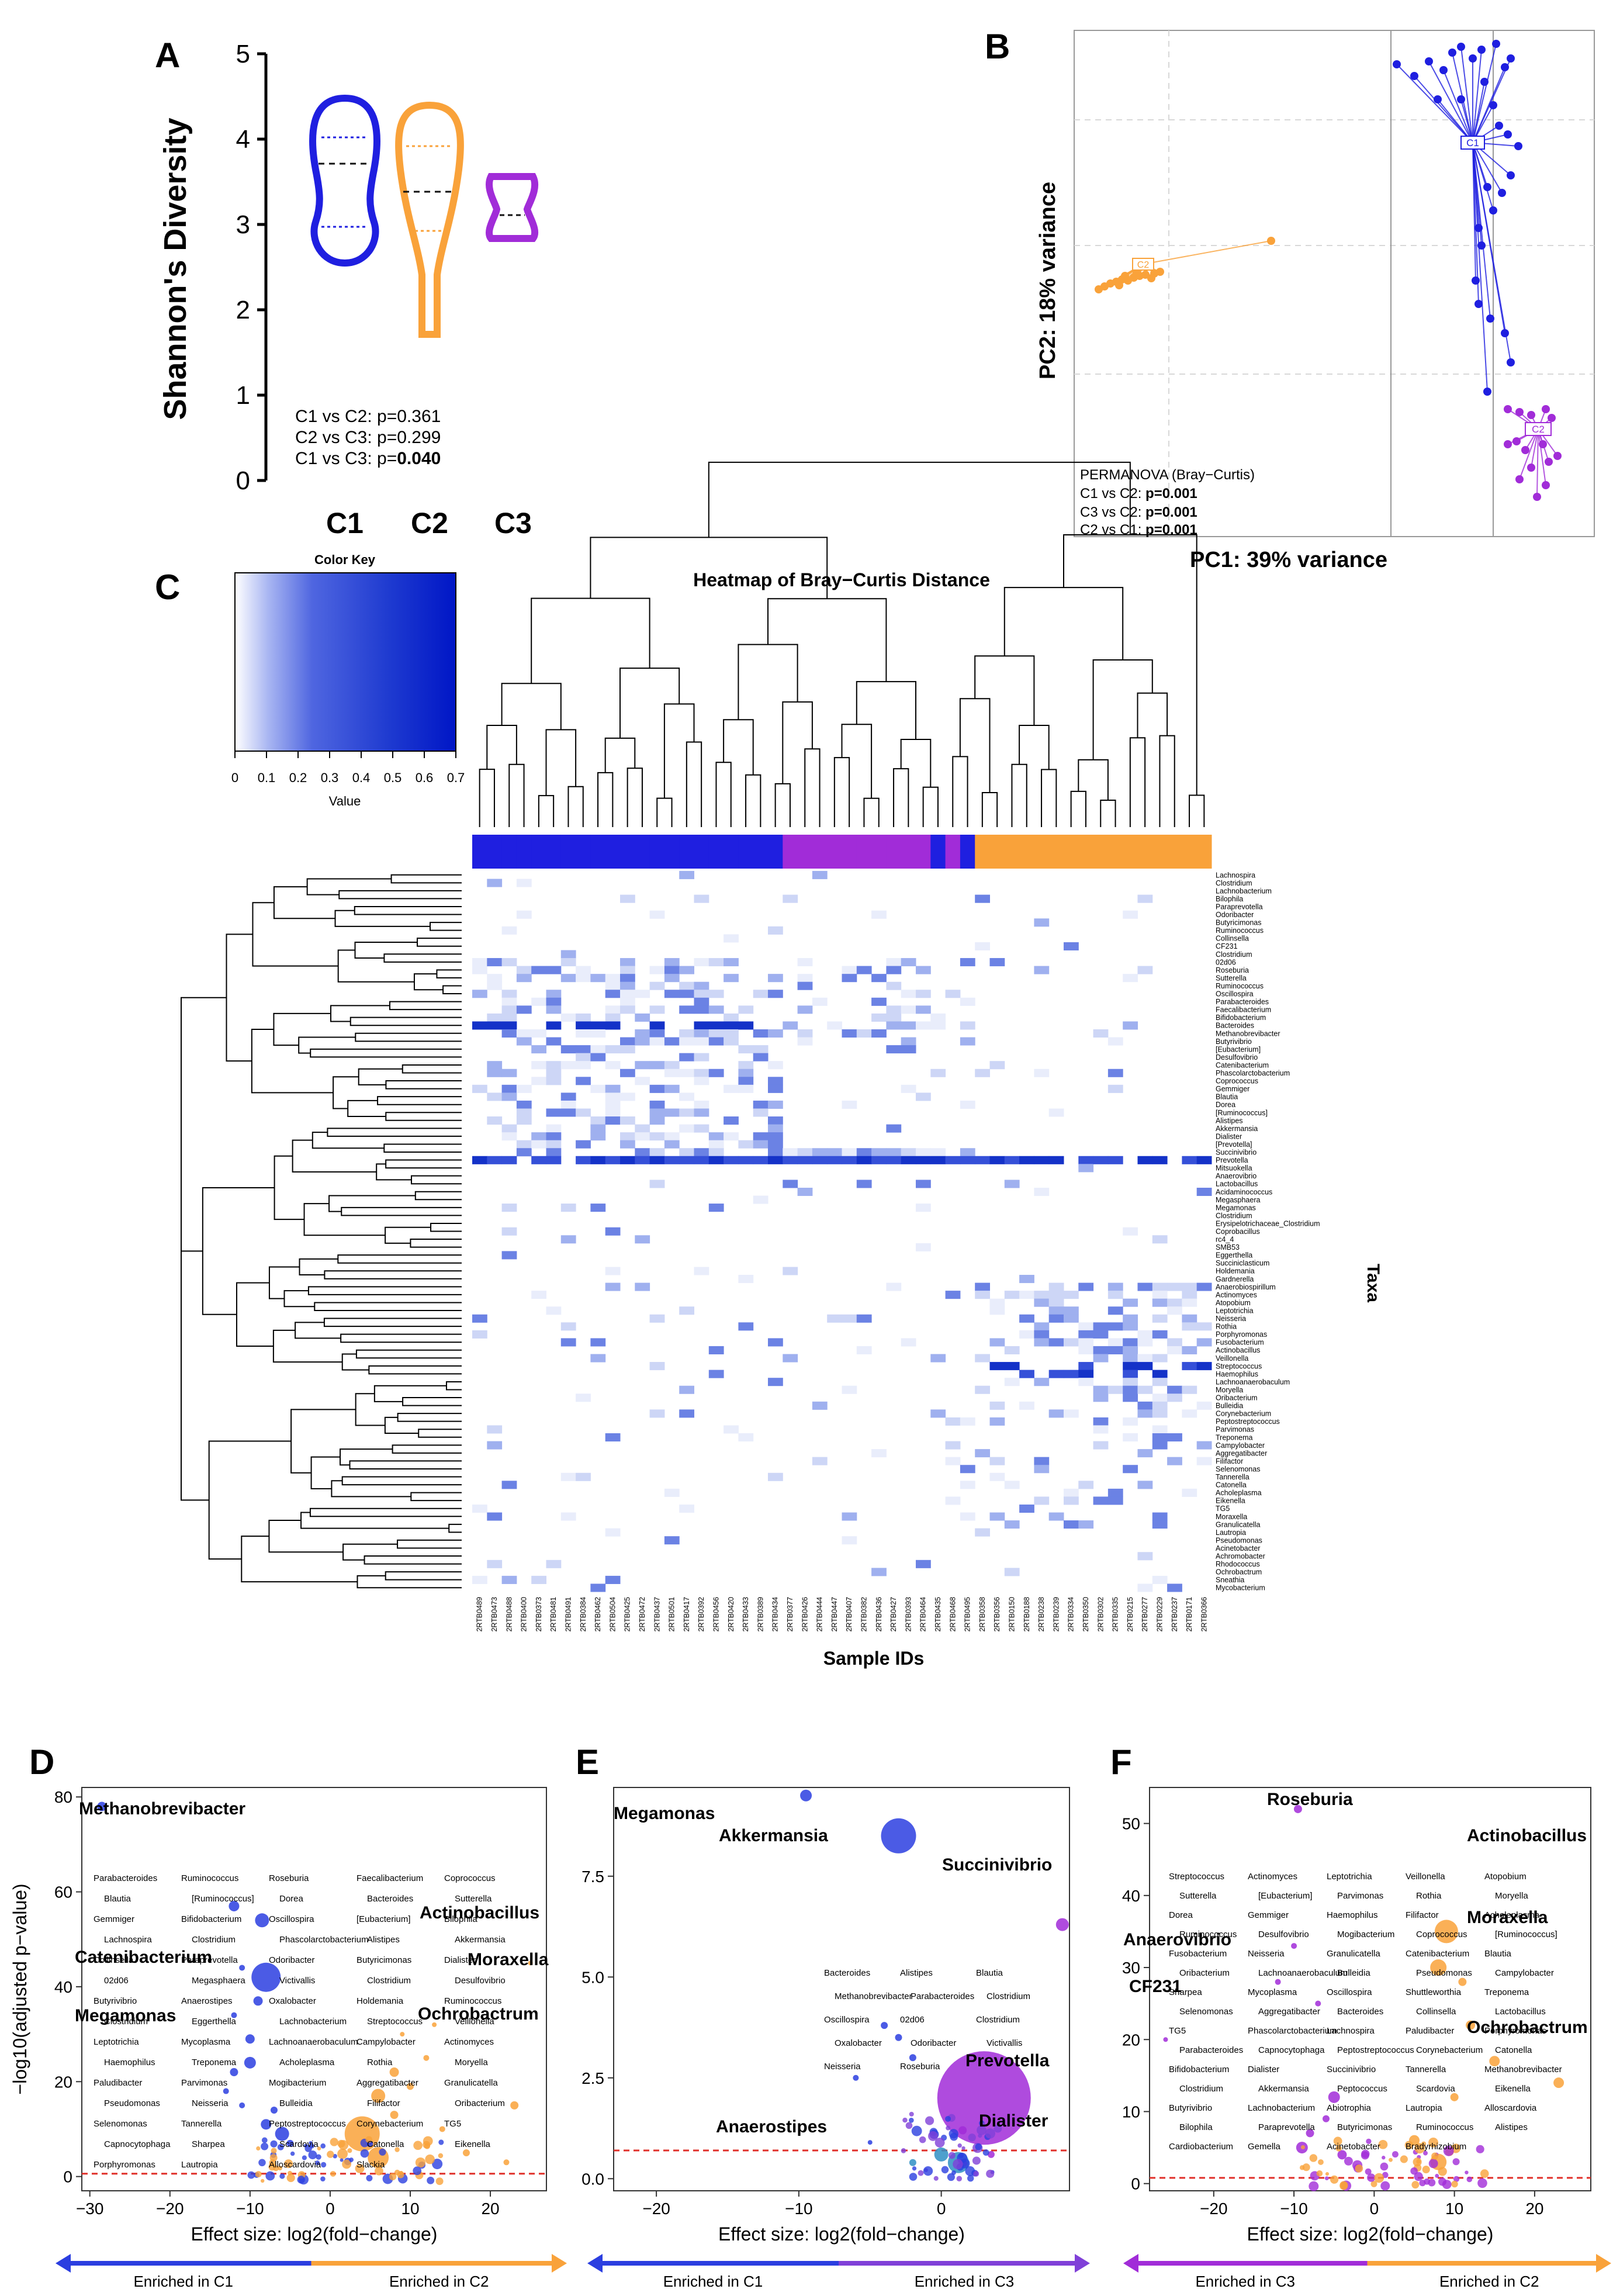 This screenshot has height=2296, width=1613. Describe the element at coordinates (1131, 2112) in the screenshot. I see `volcano-ytick-label: 10` at that location.